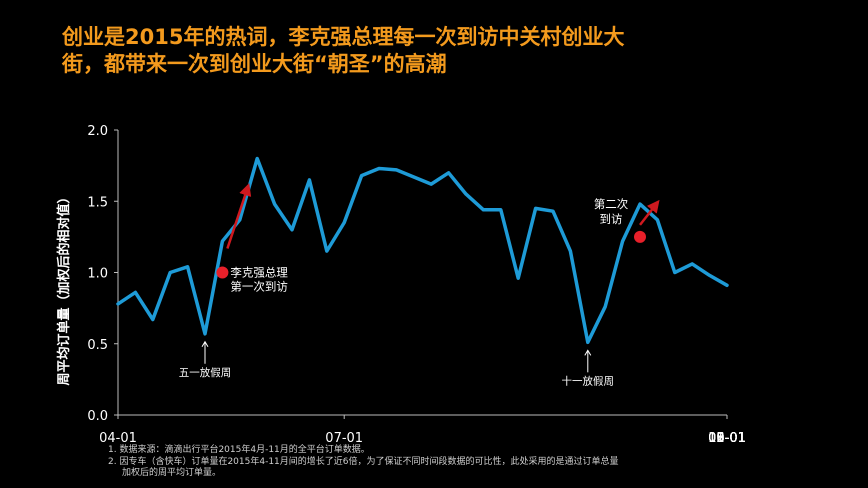 This screenshot has width=868, height=488. Describe the element at coordinates (588, 380) in the screenshot. I see `holiday-annotation-label: 十一放假周` at that location.